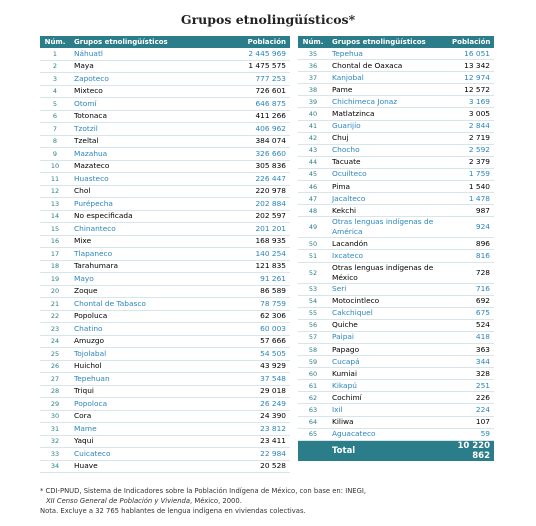  Describe the element at coordinates (388, 150) in the screenshot. I see `group-name: Chocho` at that location.